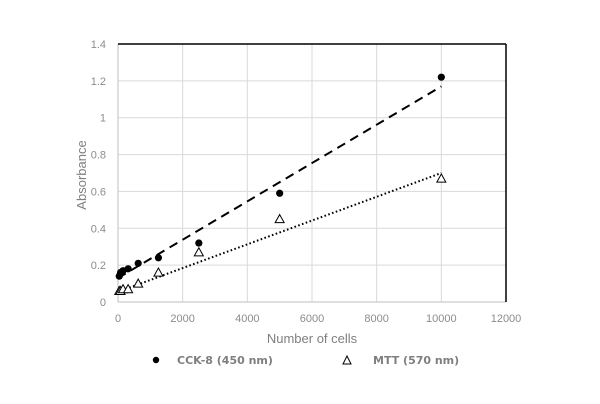 Image resolution: width=600 pixels, height=404 pixels. What do you see at coordinates (312, 319) in the screenshot?
I see `x-tick-label: 6000` at bounding box center [312, 319].